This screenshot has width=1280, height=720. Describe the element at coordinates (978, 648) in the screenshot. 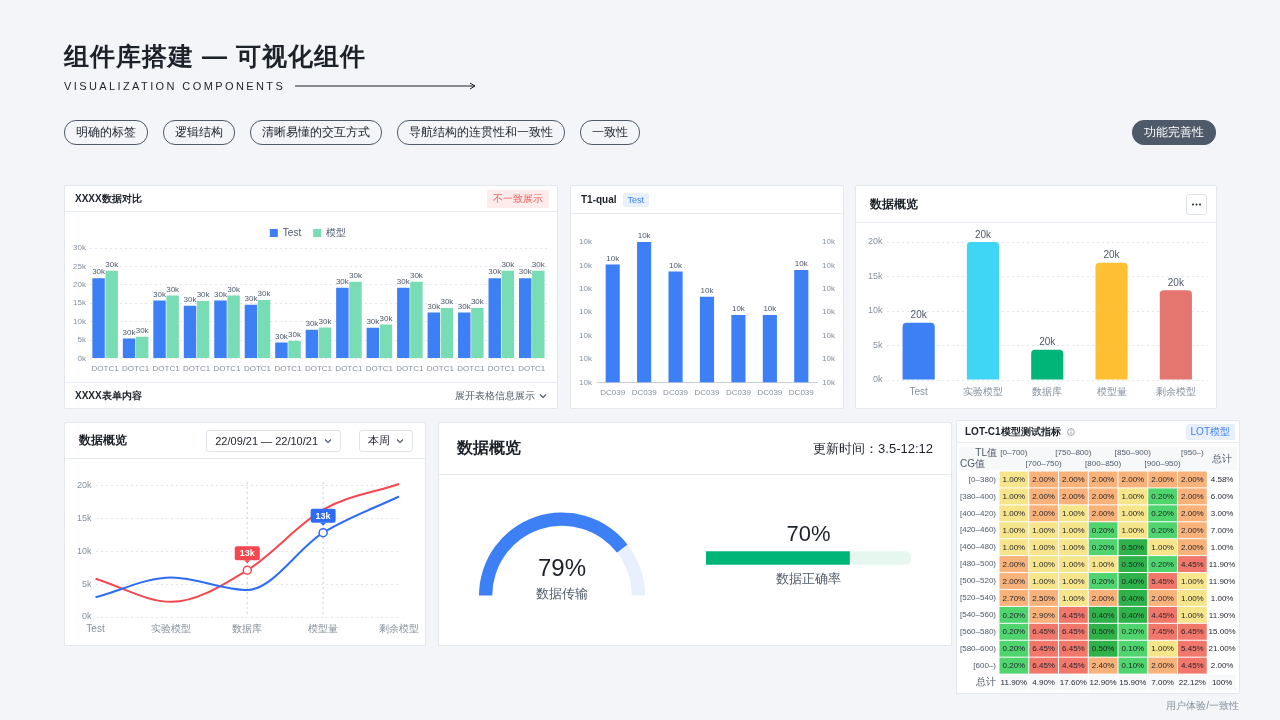

I see `y-tick-label: [580–600)` at that location.